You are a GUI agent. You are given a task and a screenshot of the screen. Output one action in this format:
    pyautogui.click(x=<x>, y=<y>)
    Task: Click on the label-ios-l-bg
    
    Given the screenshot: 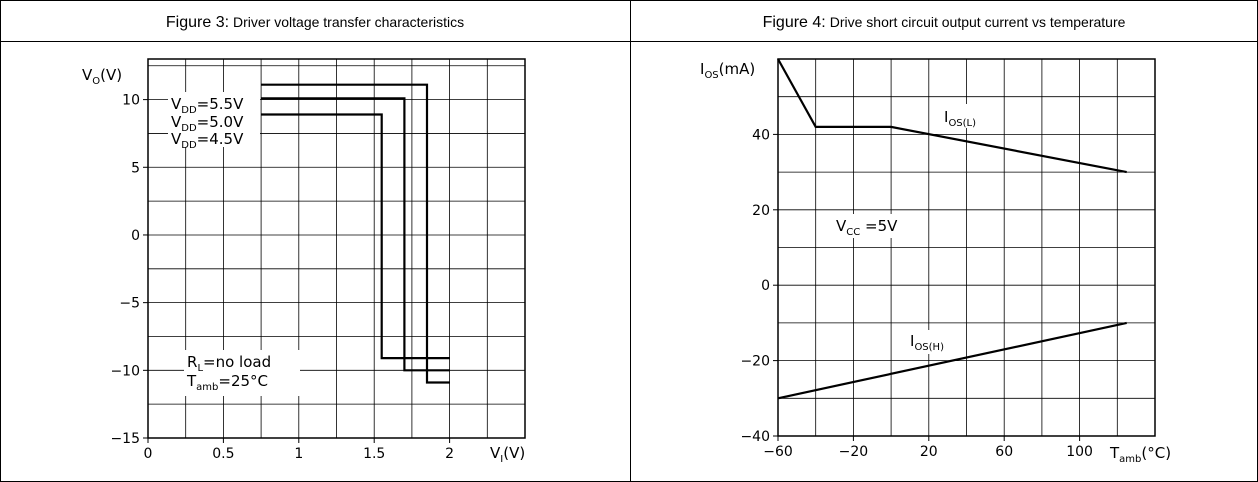 What is the action you would take?
    pyautogui.click(x=968, y=116)
    